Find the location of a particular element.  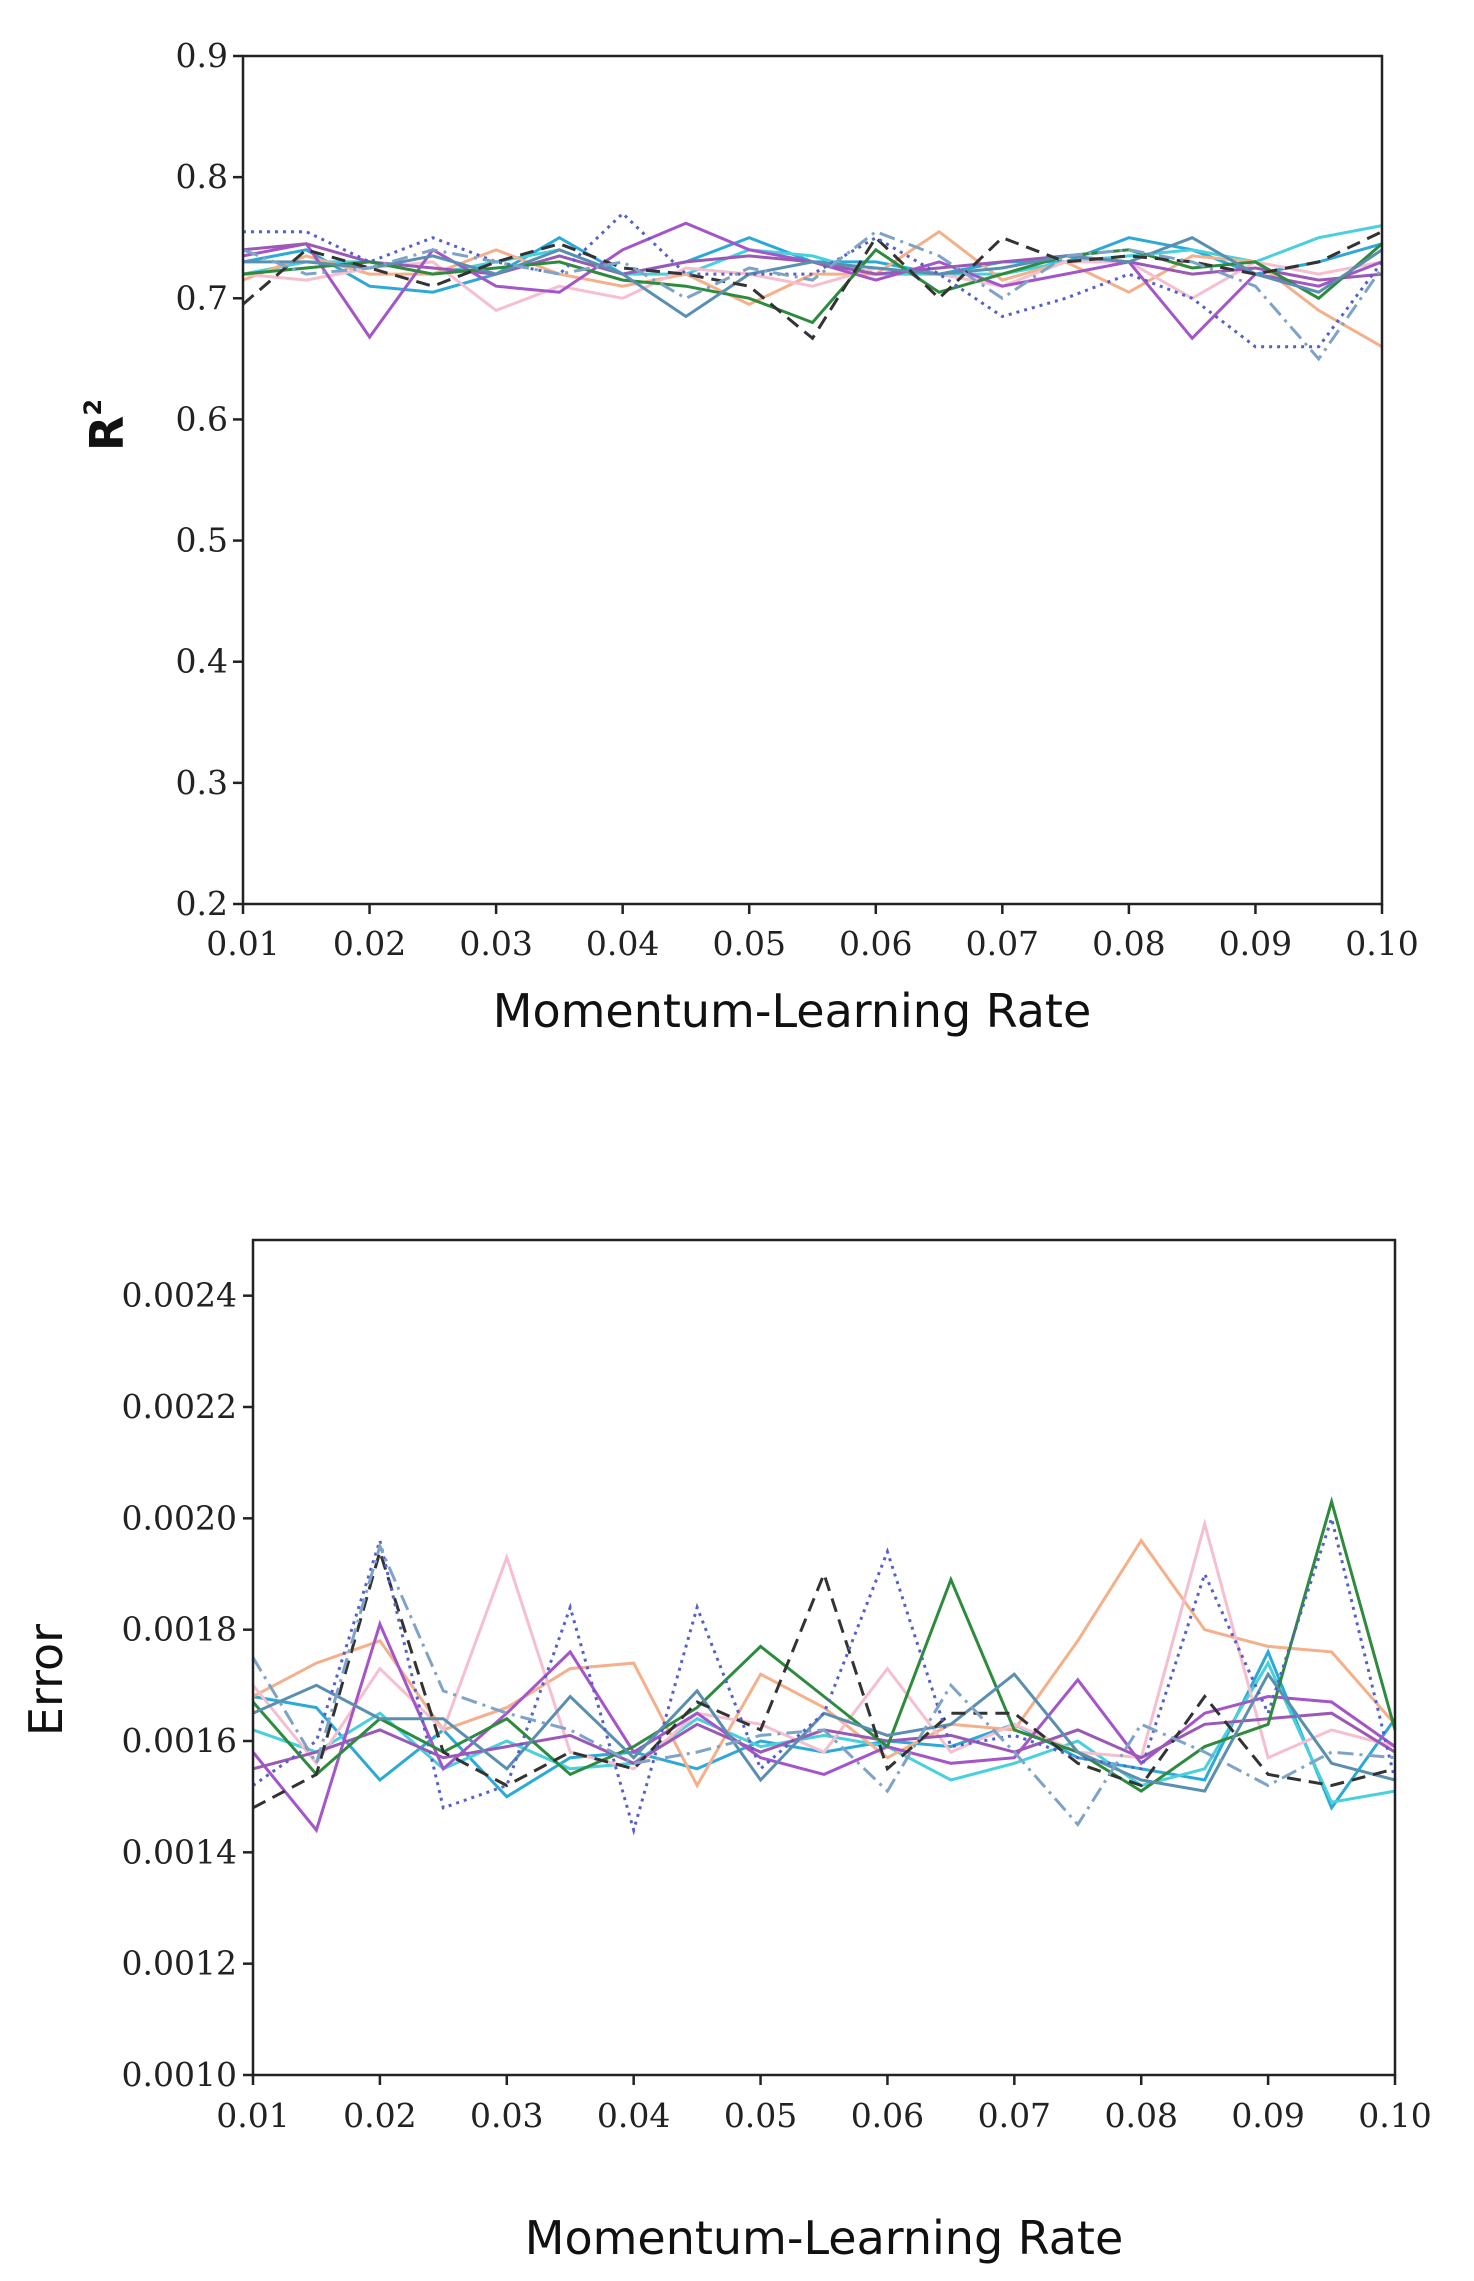

error-x-tick-label: 0.08 is located at coordinates (1140, 2115).